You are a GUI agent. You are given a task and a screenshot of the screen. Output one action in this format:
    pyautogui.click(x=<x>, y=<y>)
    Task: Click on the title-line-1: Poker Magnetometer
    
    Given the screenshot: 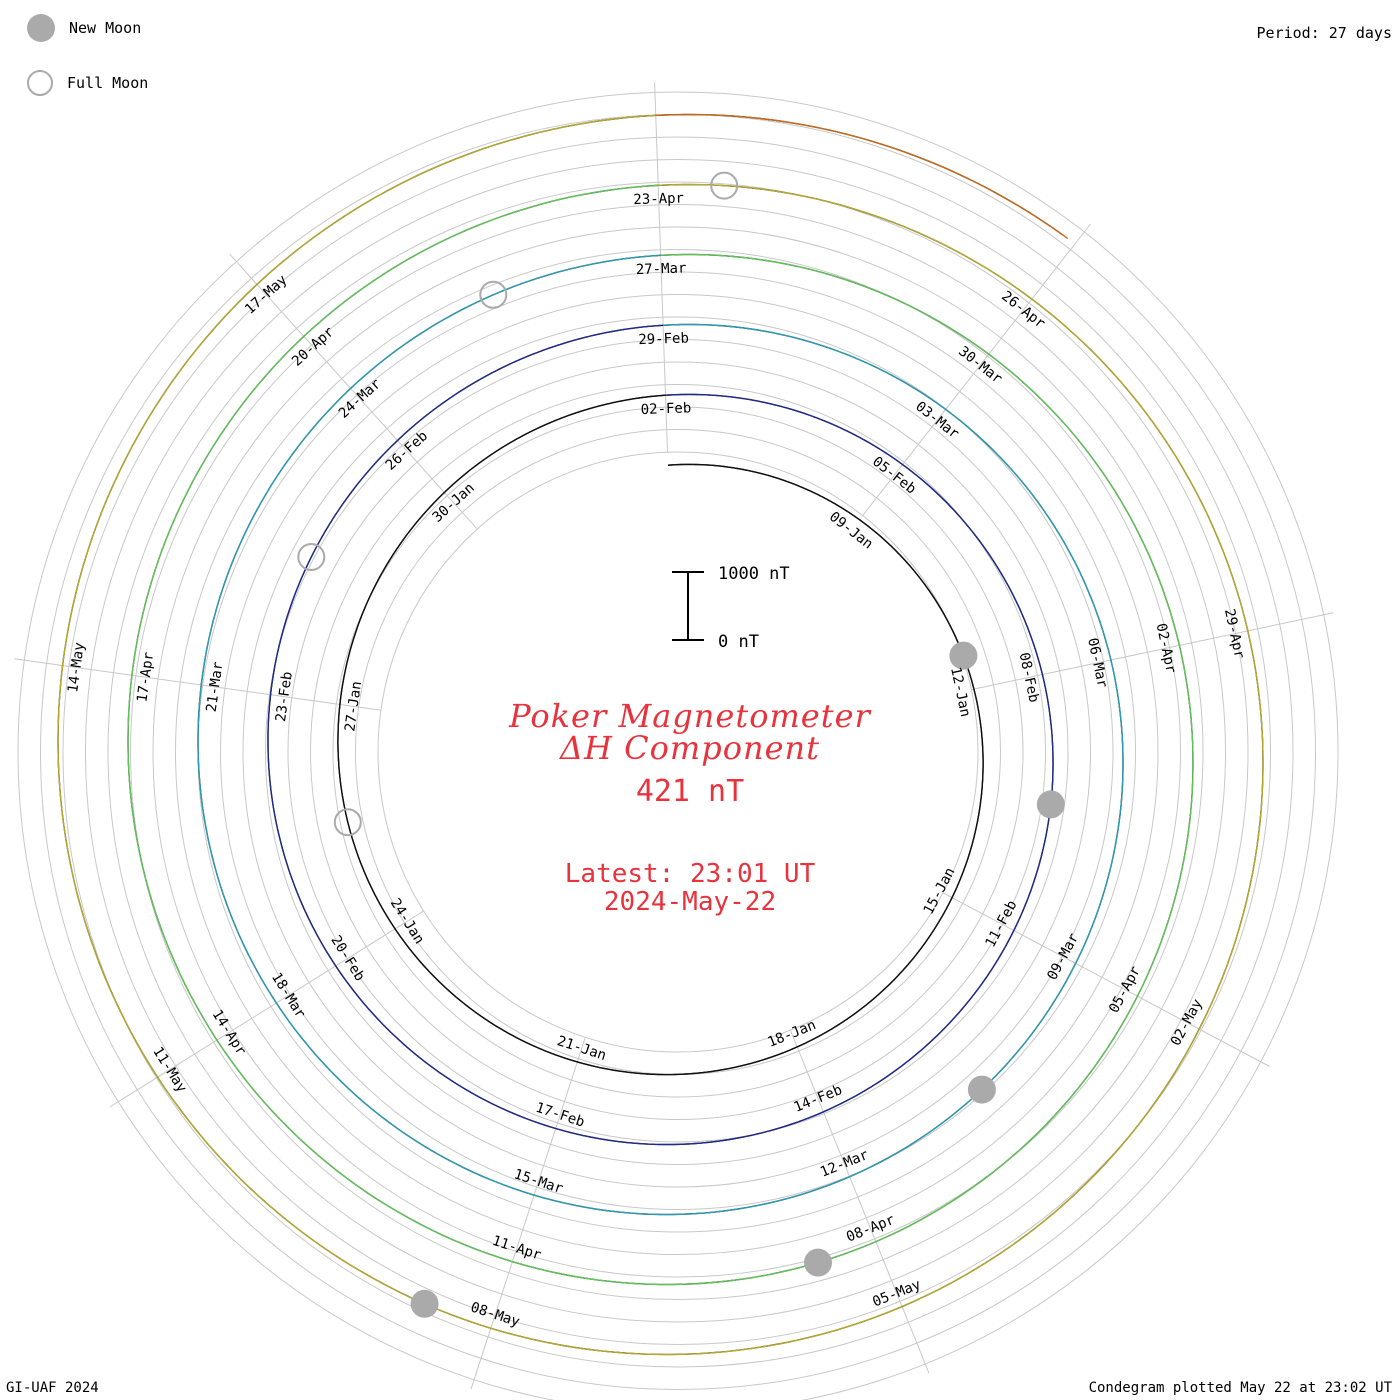 What is the action you would take?
    pyautogui.click(x=690, y=716)
    